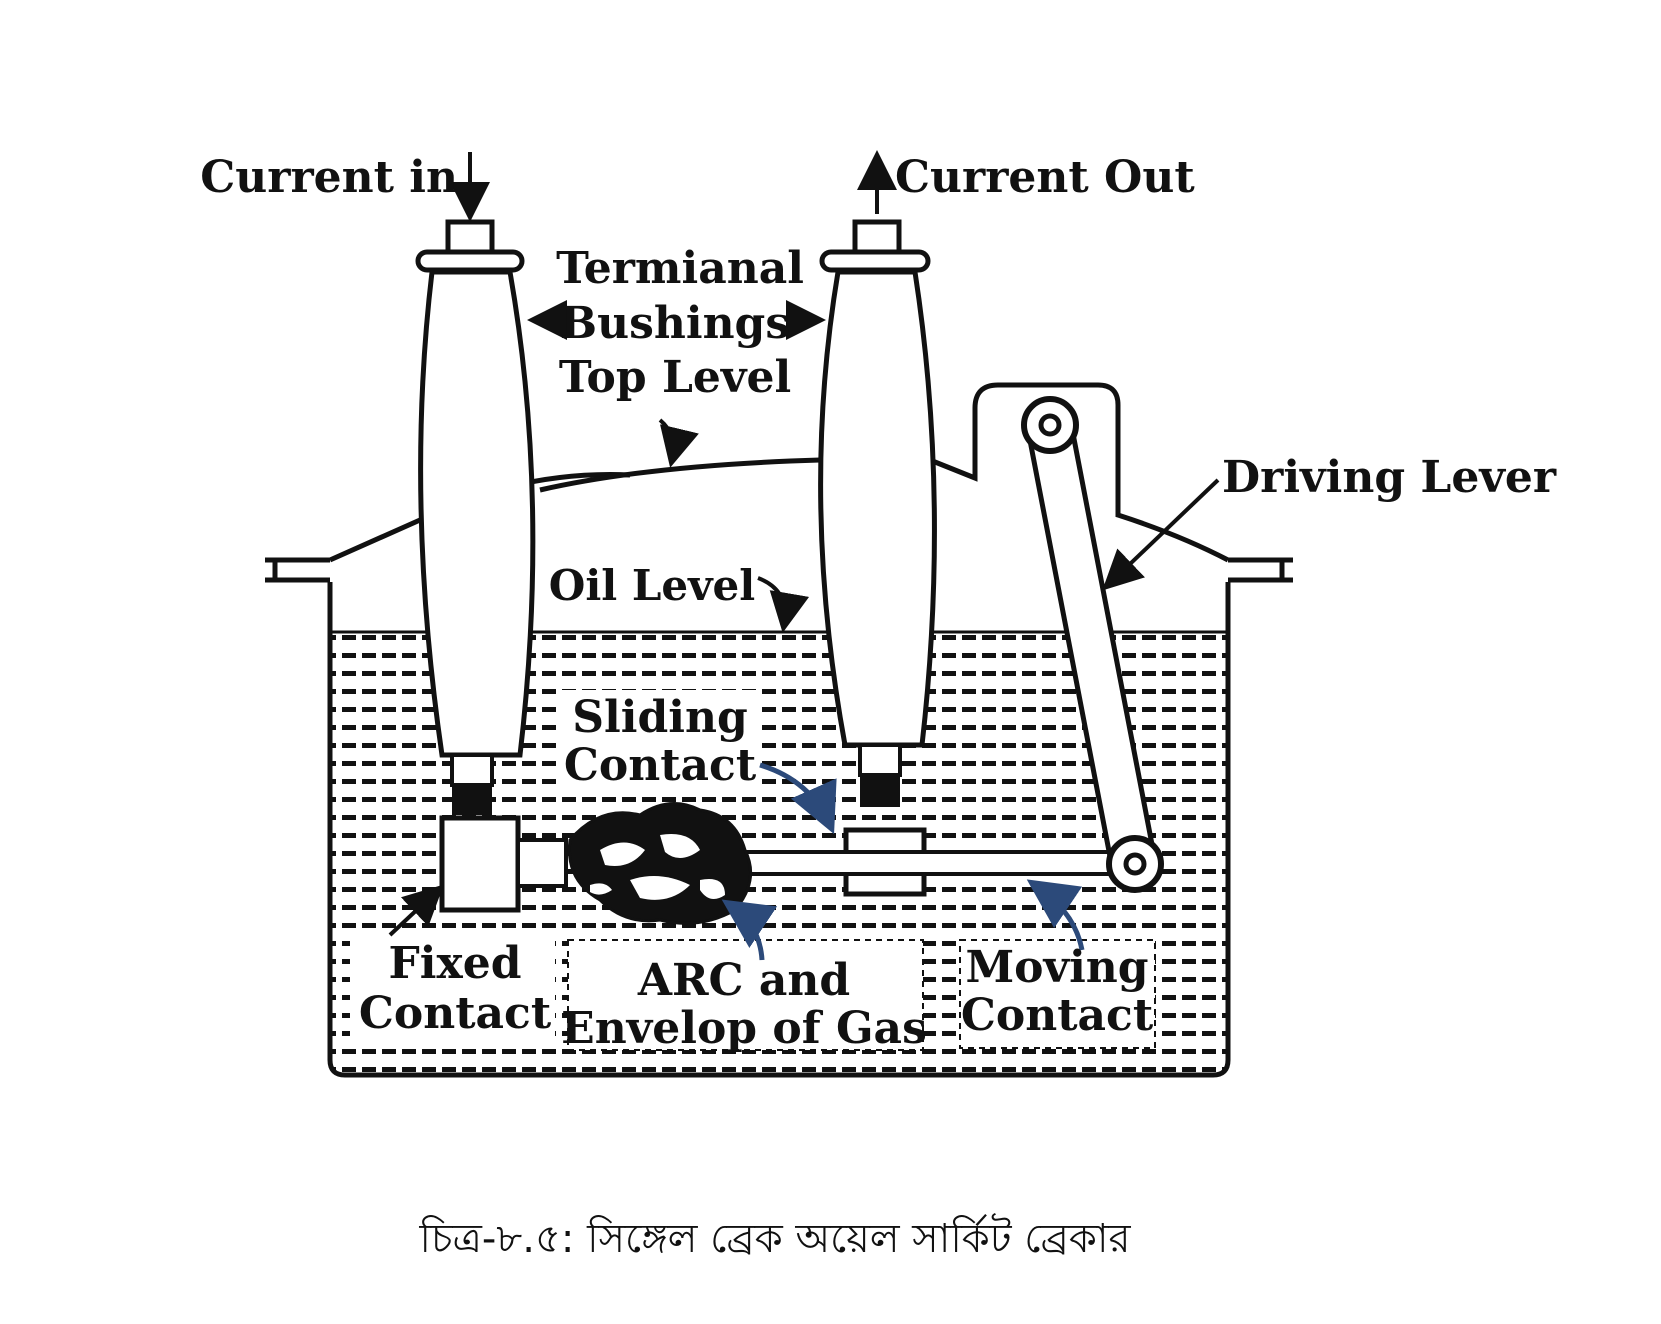  What do you see at coordinates (659, 717) in the screenshot?
I see `sliding-contact-label-line1: Sliding` at bounding box center [659, 717].